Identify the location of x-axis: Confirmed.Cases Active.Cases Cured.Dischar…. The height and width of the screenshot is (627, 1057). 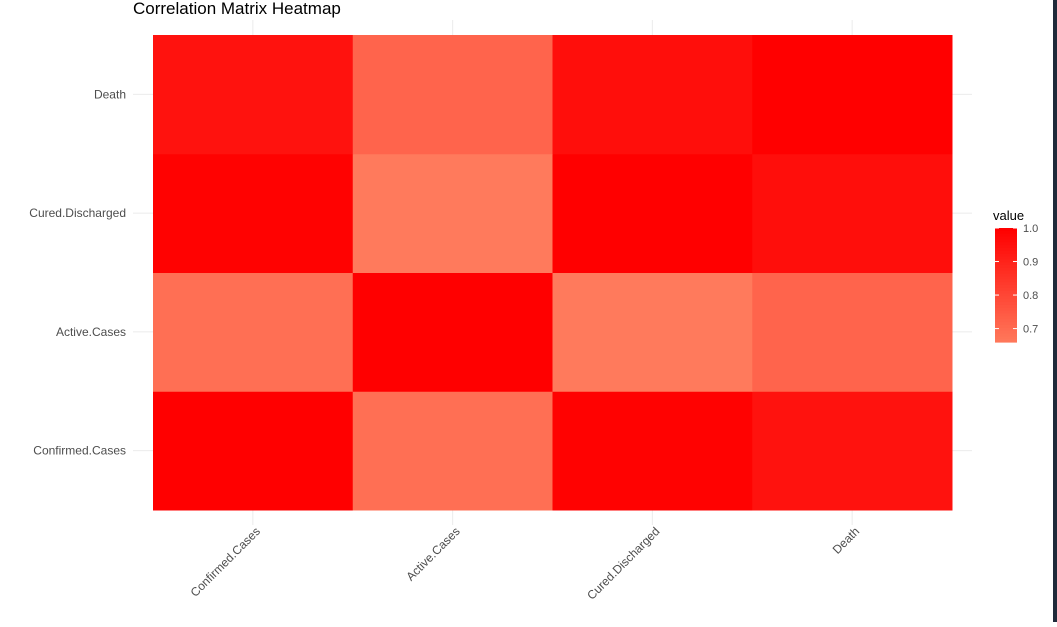
(525, 563).